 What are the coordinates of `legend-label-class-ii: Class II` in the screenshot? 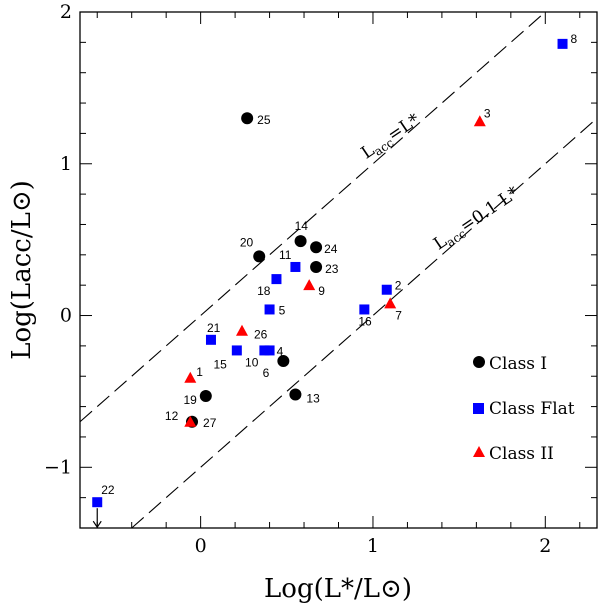 It's located at (521, 454).